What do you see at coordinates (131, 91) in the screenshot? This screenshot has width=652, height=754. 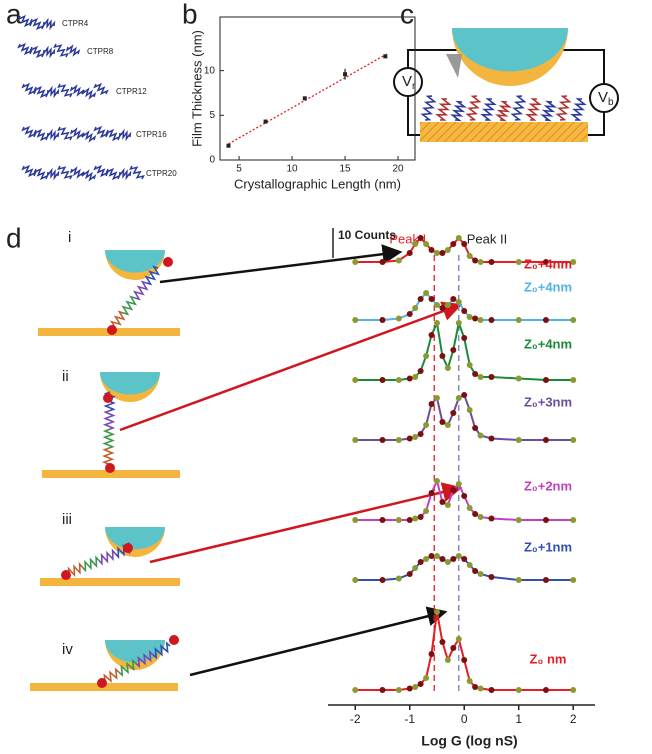 I see `protein-label: CTPR12` at bounding box center [131, 91].